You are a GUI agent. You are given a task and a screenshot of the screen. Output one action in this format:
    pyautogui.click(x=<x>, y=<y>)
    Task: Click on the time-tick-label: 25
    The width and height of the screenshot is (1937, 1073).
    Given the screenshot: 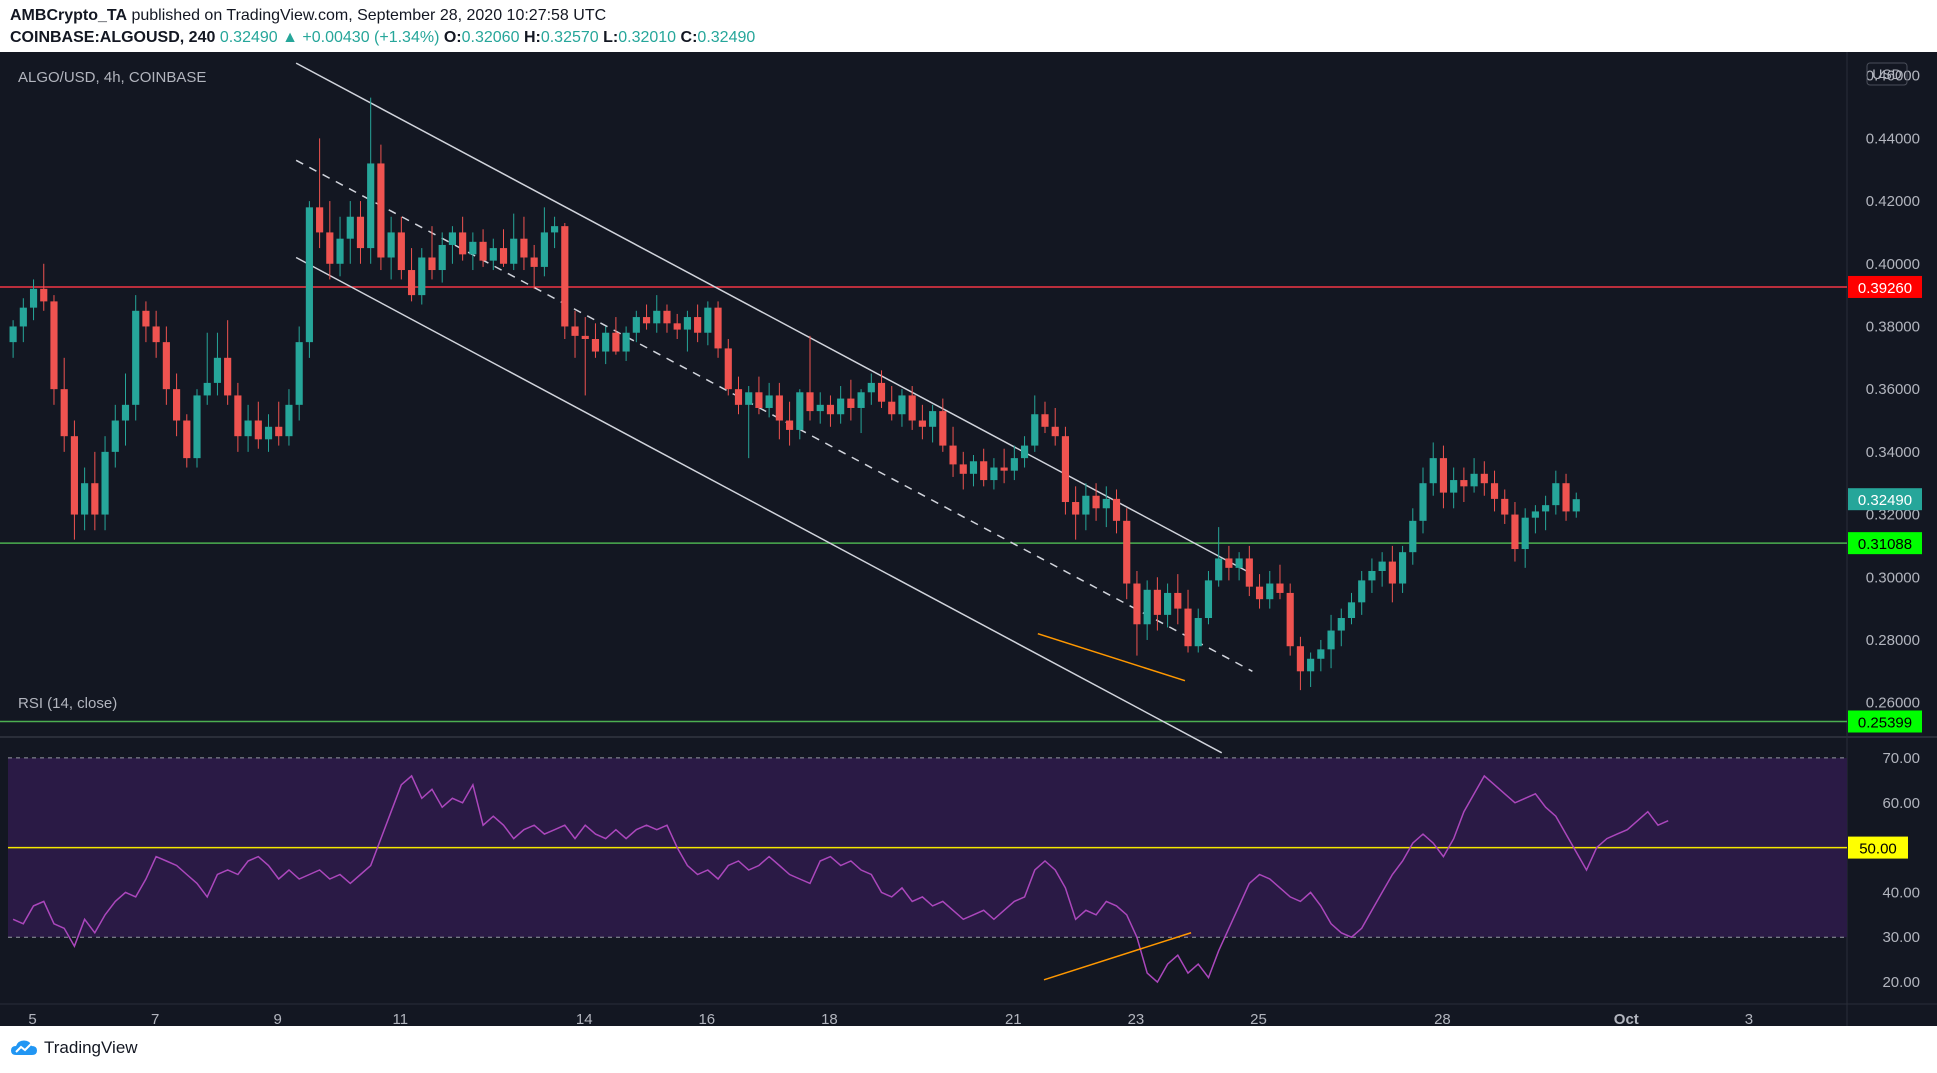 What is the action you would take?
    pyautogui.click(x=1258, y=1018)
    